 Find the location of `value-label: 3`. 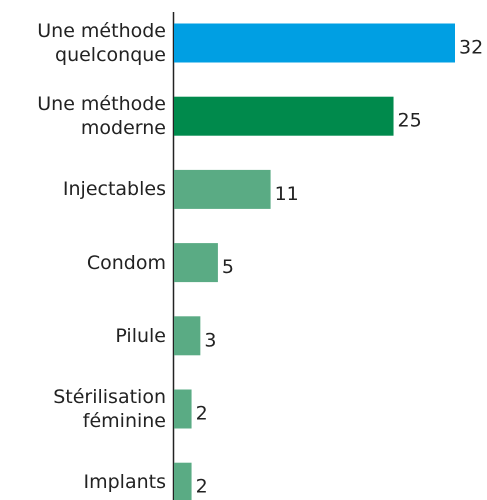

value-label: 3 is located at coordinates (210, 340).